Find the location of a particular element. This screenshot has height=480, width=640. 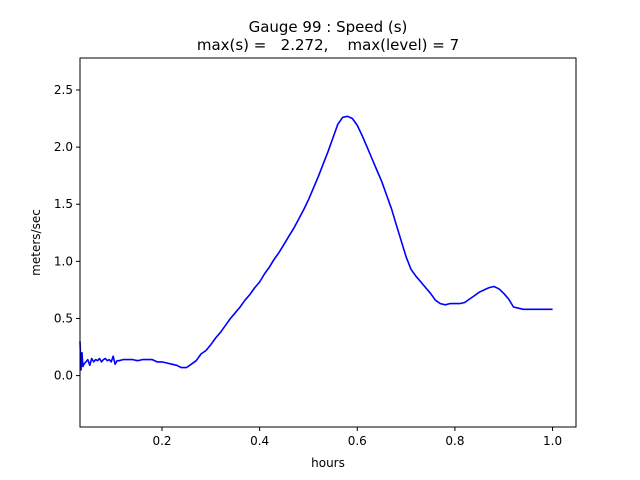

x-tick-label: 0.4 is located at coordinates (259, 441).